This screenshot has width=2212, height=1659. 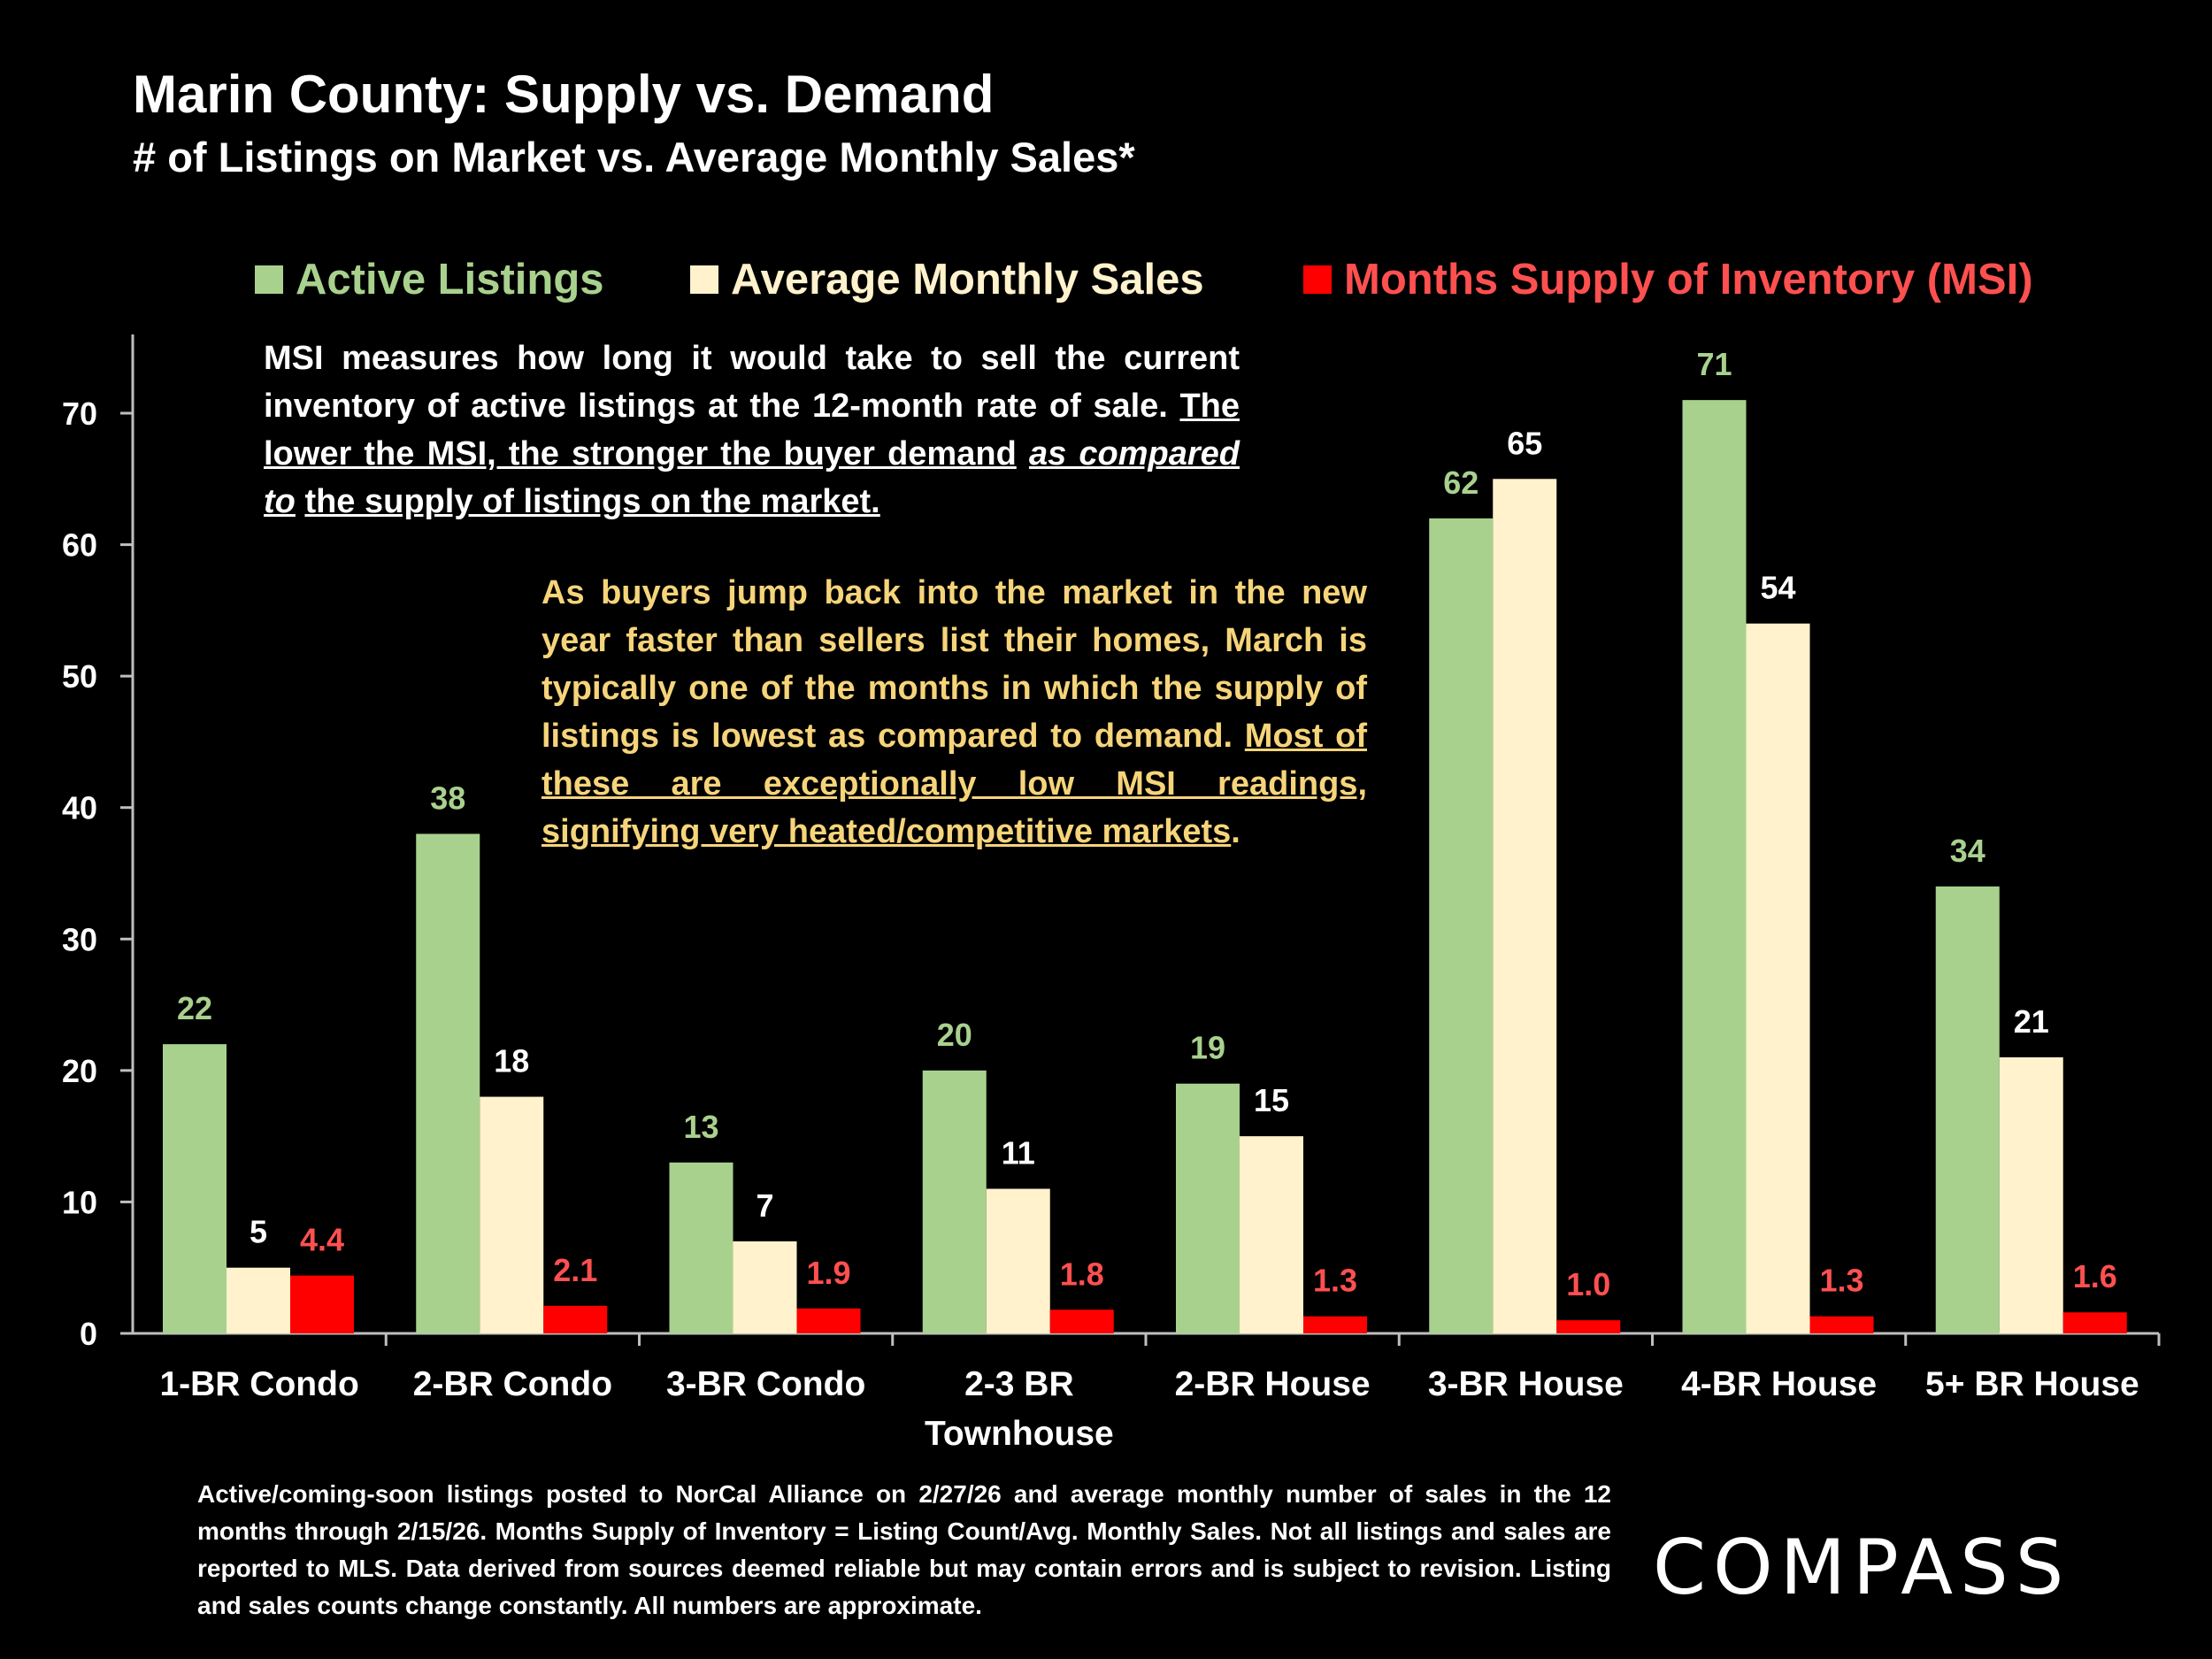 What do you see at coordinates (1525, 906) in the screenshot?
I see `bar-average-monthly-sales-3-br-house` at bounding box center [1525, 906].